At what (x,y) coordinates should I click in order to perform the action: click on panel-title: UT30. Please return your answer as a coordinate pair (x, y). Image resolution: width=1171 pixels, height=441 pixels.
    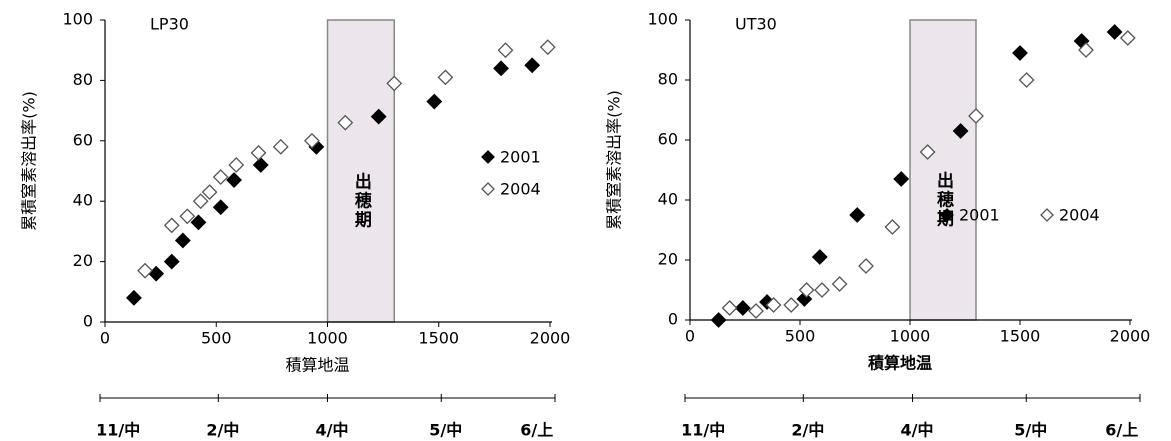
    Looking at the image, I should click on (756, 24).